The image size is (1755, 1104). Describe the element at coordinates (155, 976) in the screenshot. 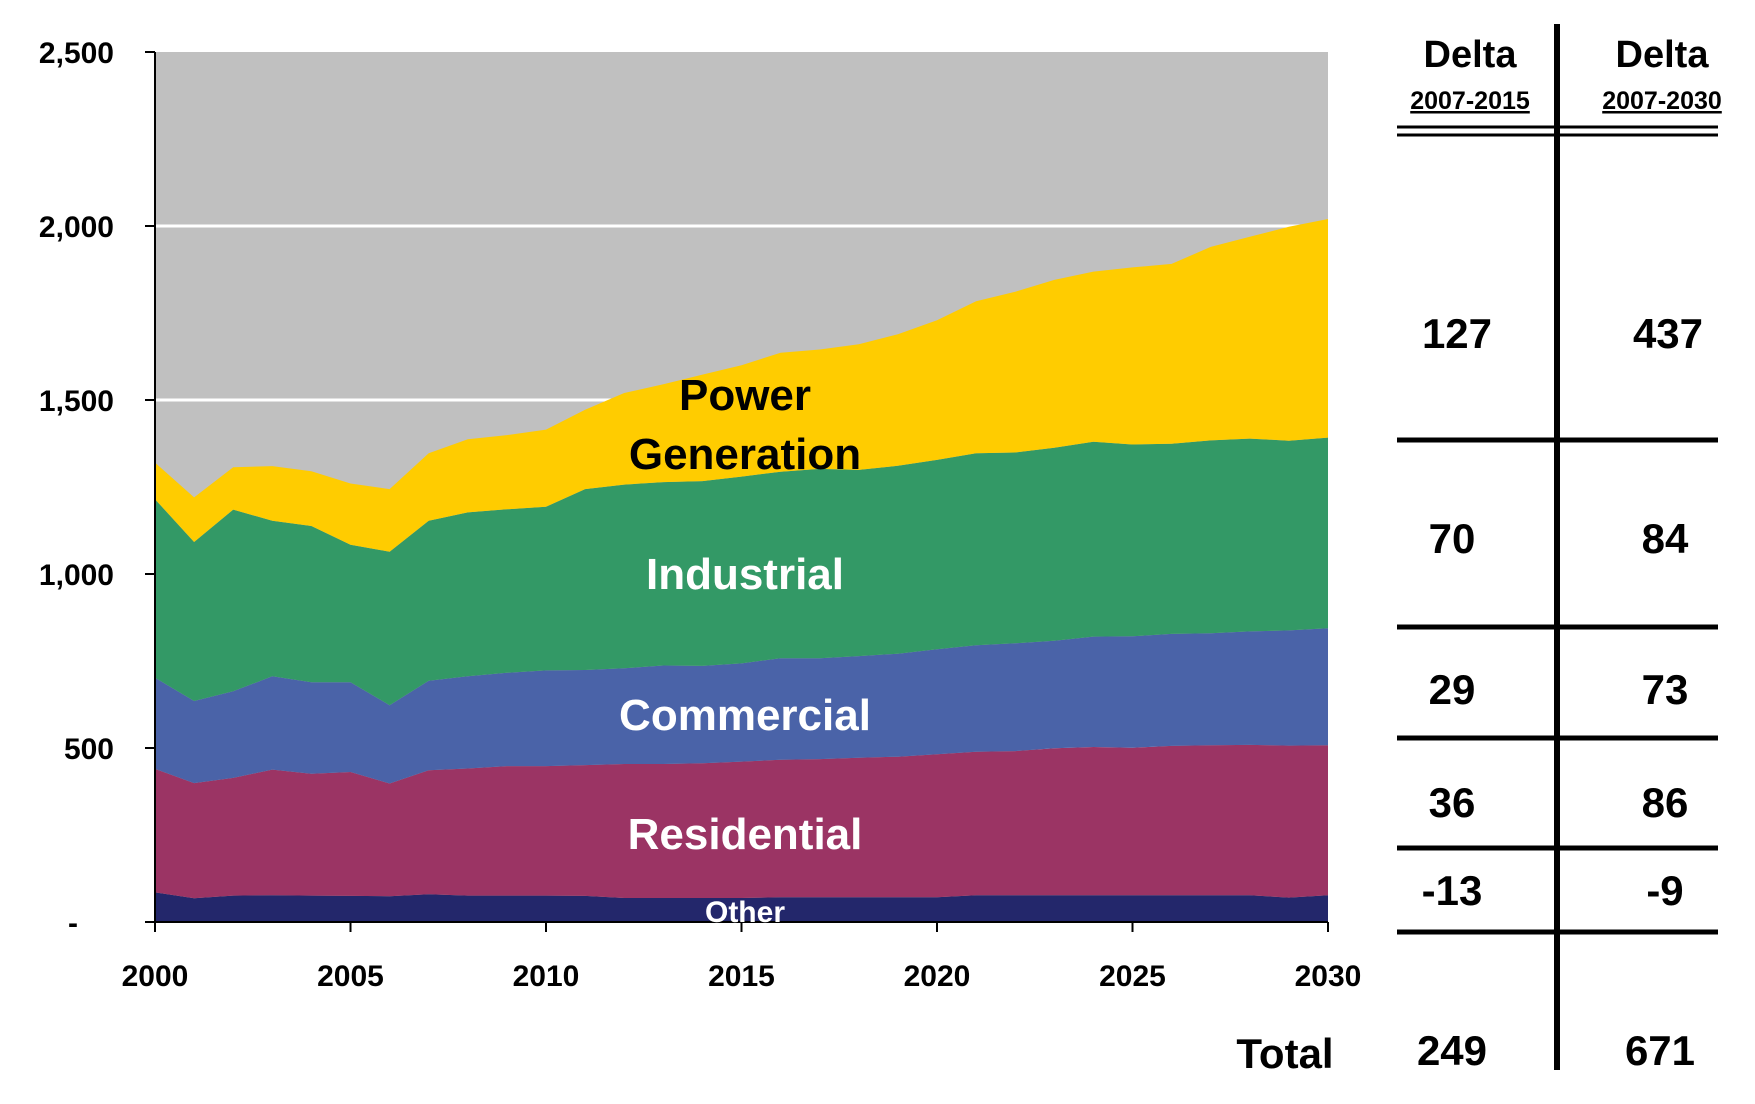

I see `x-tick-label: 2000` at that location.